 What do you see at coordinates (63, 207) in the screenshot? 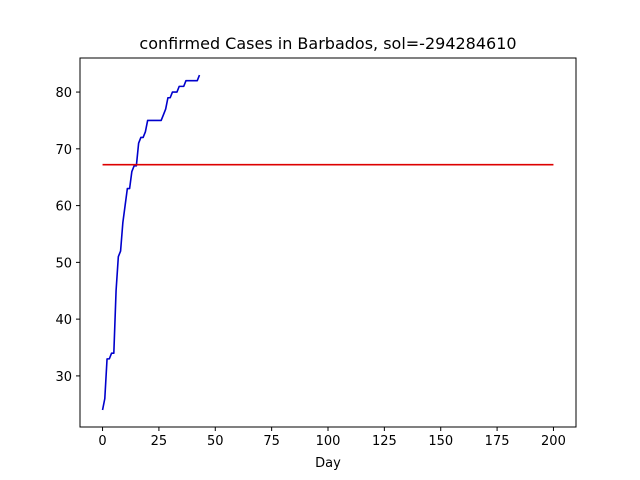
I see `y-tick-label: 60` at bounding box center [63, 207].